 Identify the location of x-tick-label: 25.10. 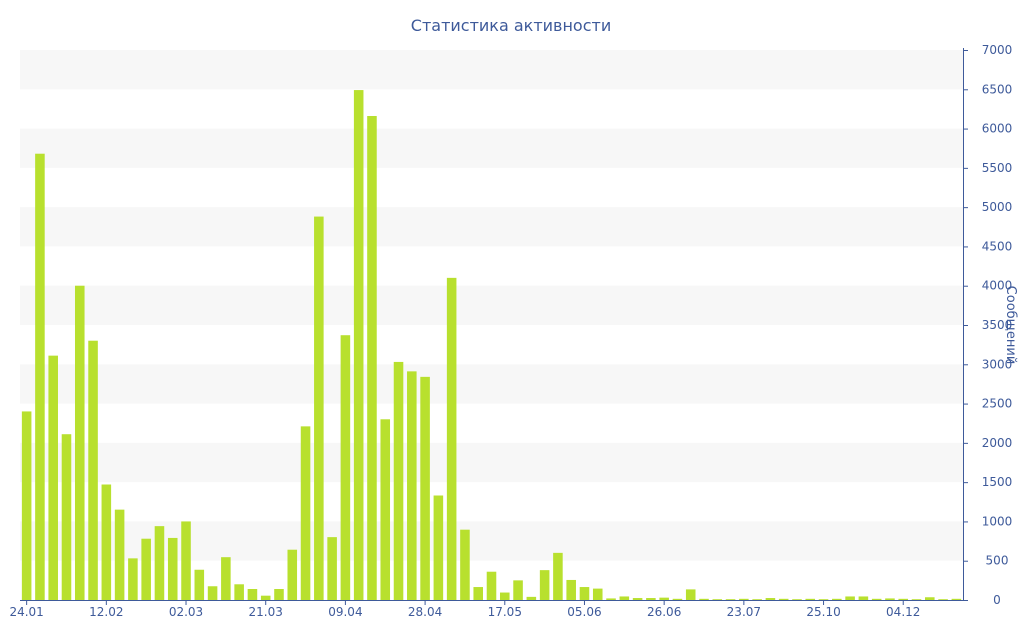
(823, 612).